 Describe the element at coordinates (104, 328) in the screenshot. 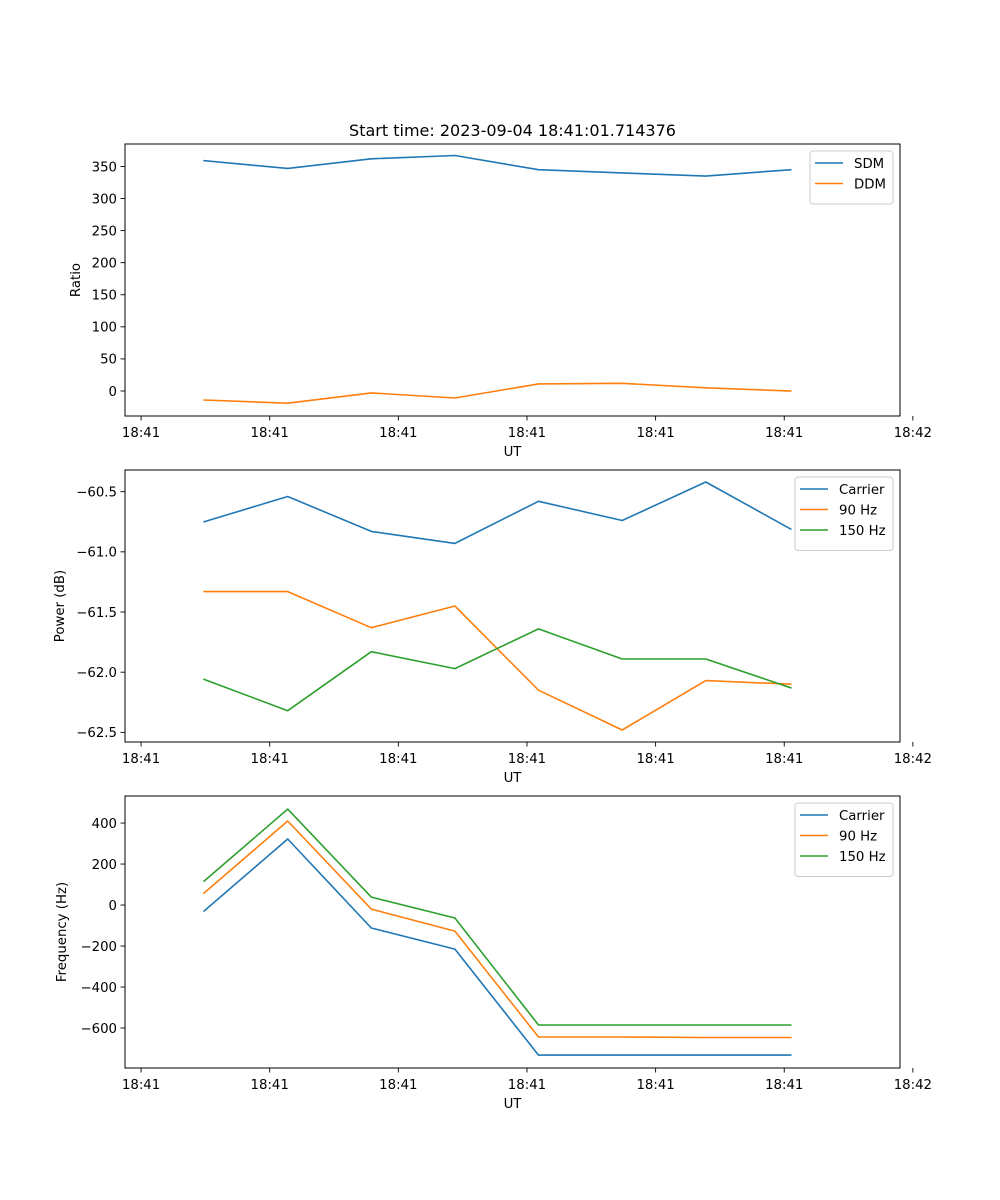

I see `ratio-y-tick-label: 100` at that location.